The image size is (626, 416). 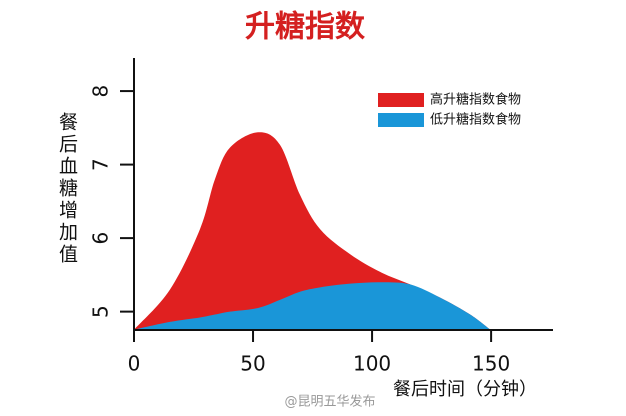 What do you see at coordinates (491, 364) in the screenshot?
I see `x-tick-label: 150` at bounding box center [491, 364].